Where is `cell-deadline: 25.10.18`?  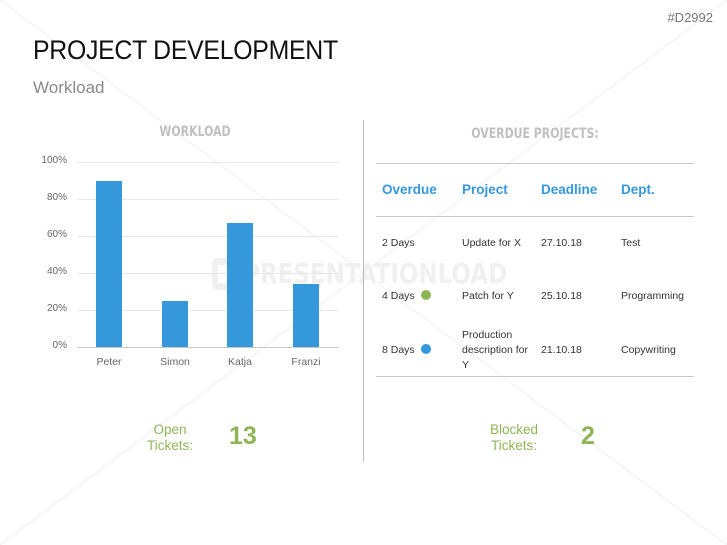
cell-deadline: 25.10.18 is located at coordinates (561, 296).